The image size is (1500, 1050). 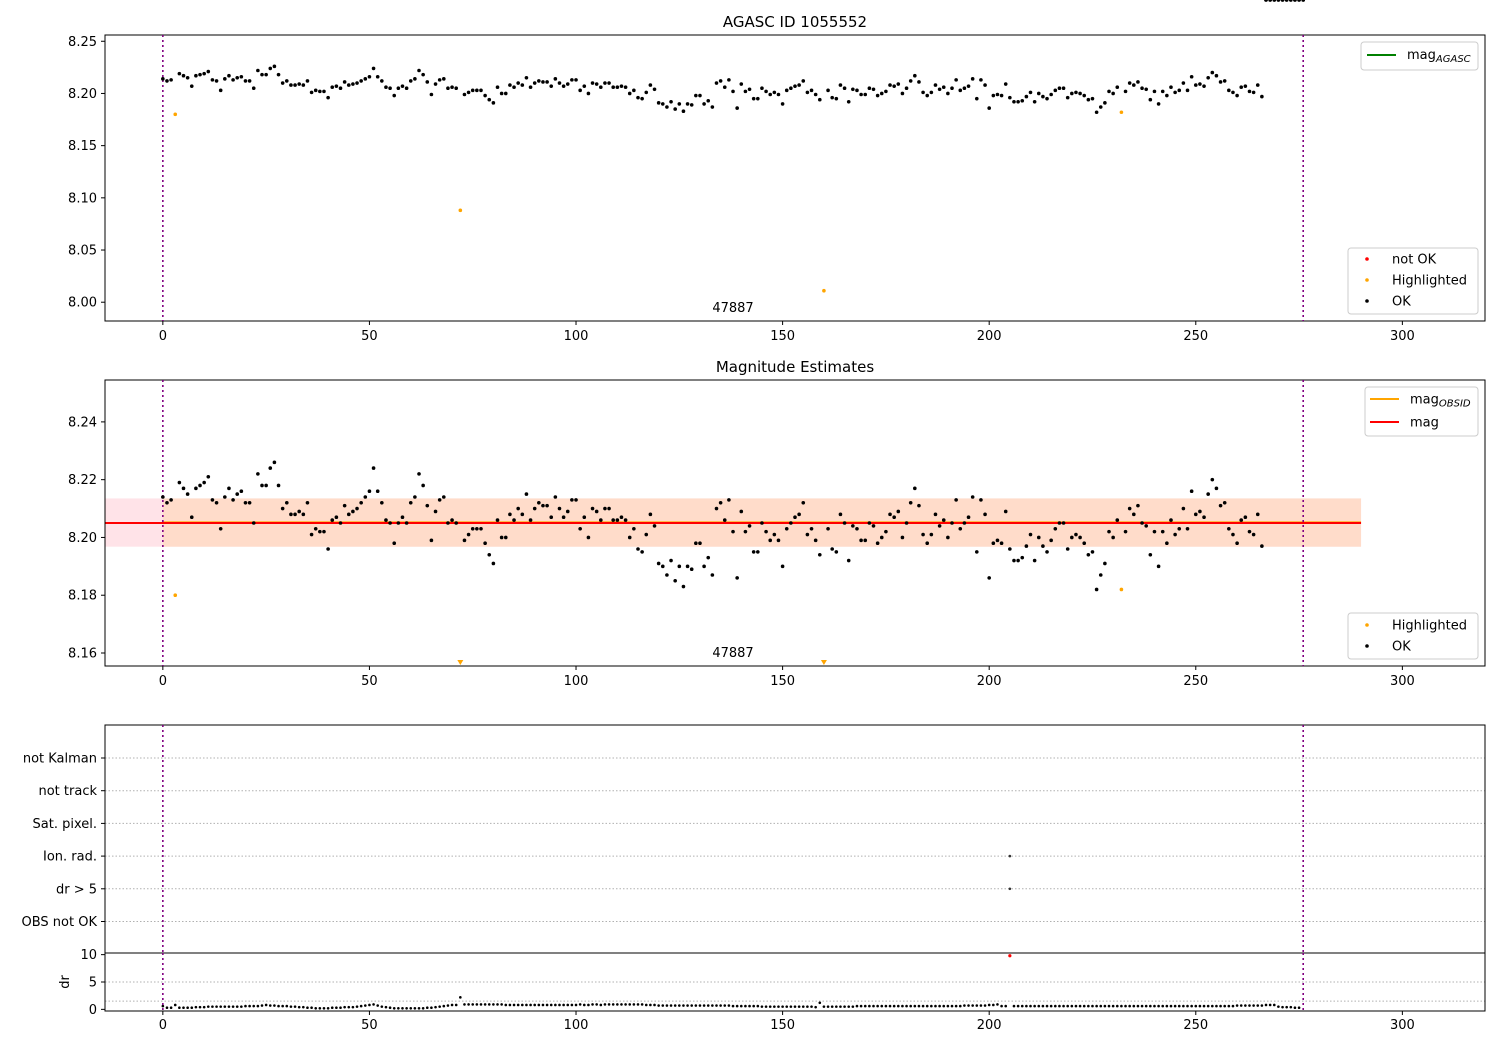 What do you see at coordinates (1419, 56) in the screenshot?
I see `legend-box` at bounding box center [1419, 56].